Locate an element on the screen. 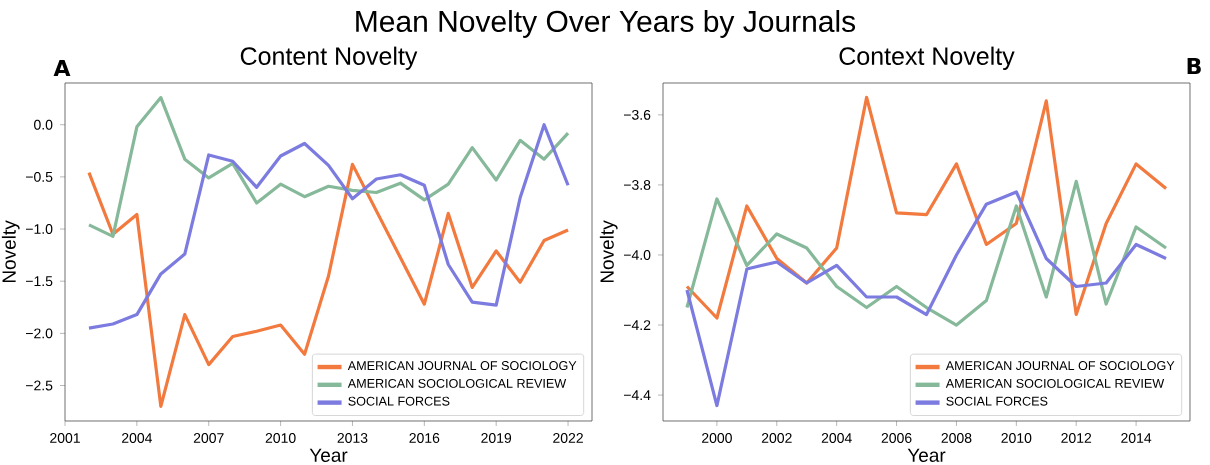 Image resolution: width=1210 pixels, height=465 pixels. x-tick-label: 2008 is located at coordinates (956, 438).